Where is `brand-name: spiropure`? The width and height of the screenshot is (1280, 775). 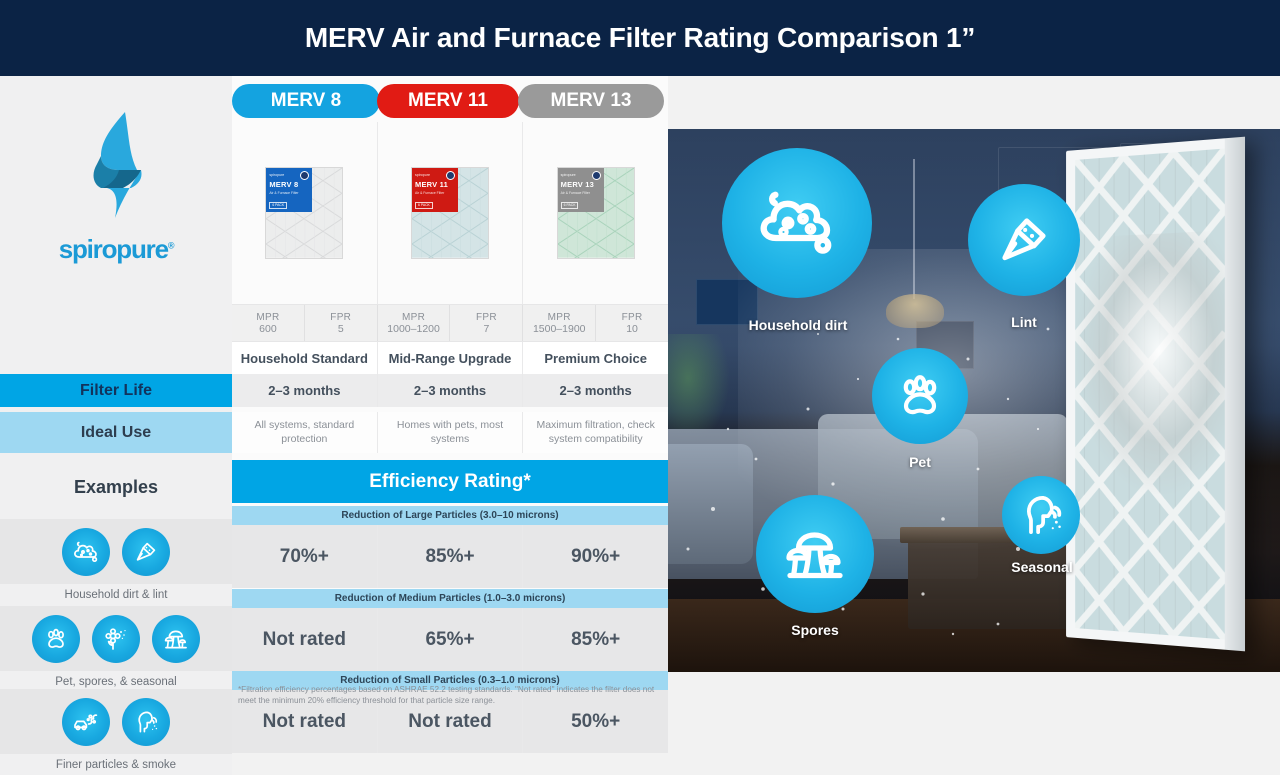 brand-name: spiropure is located at coordinates (113, 249).